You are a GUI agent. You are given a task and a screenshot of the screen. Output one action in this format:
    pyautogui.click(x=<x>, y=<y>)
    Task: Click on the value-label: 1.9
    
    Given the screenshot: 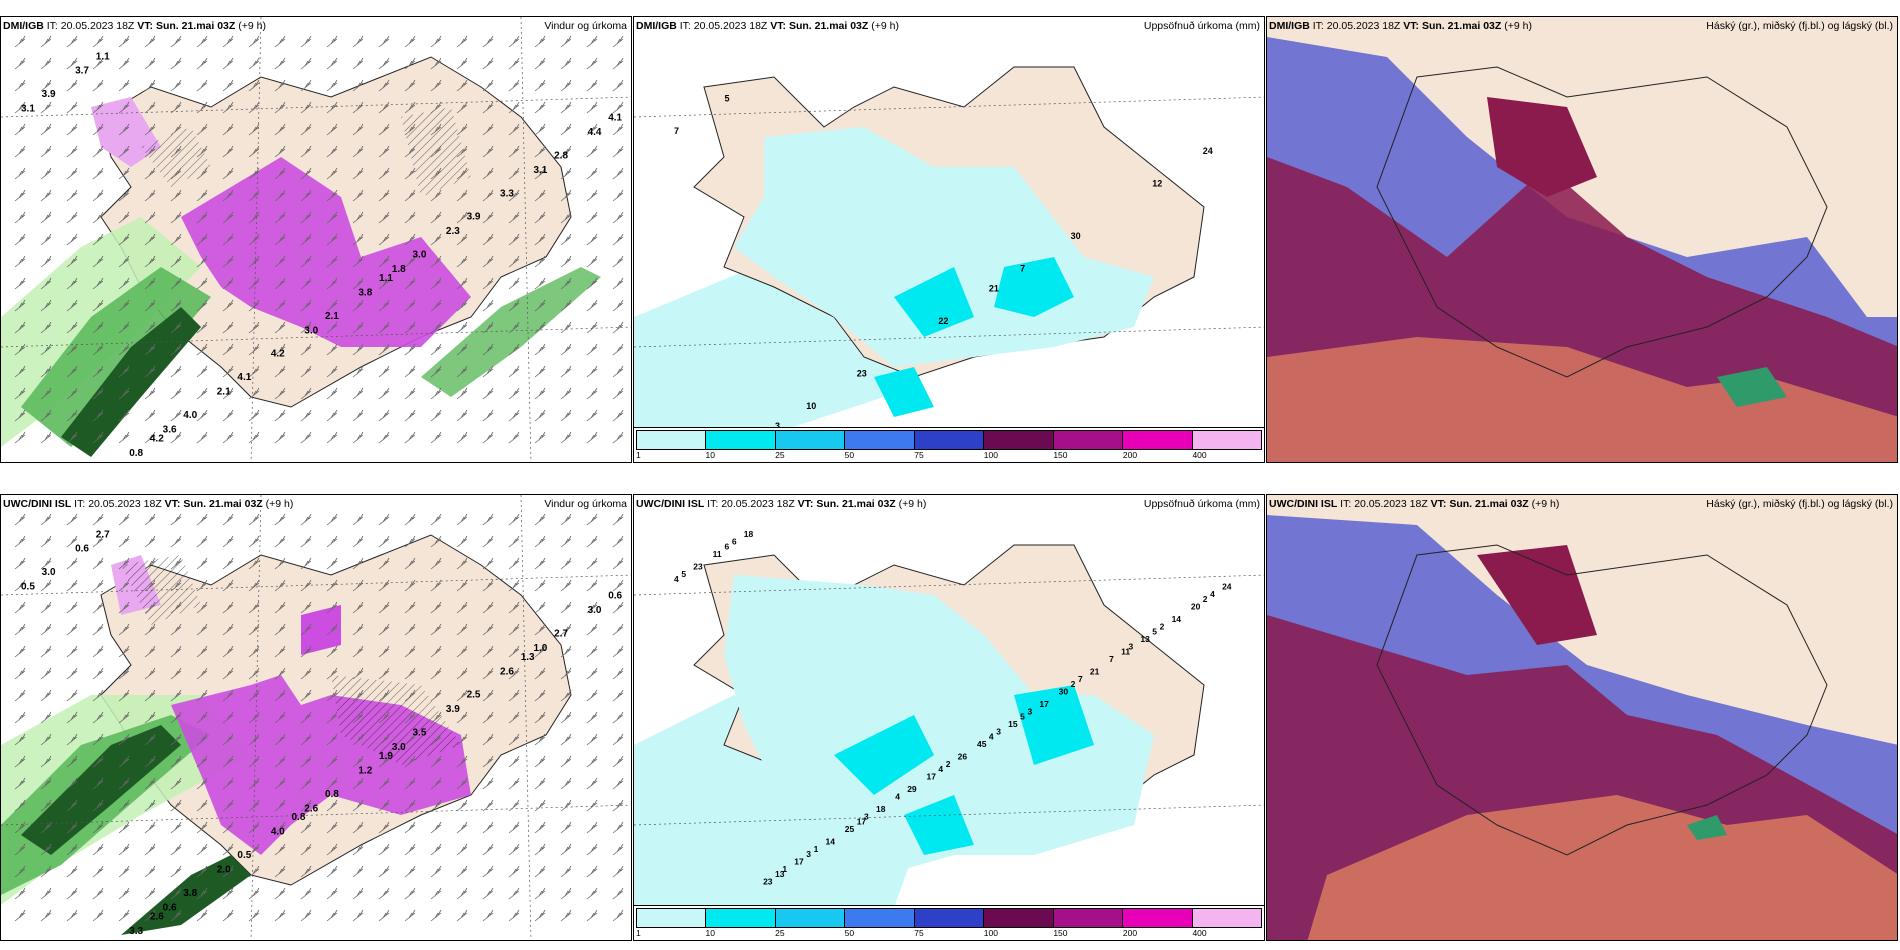 What is the action you would take?
    pyautogui.click(x=386, y=756)
    